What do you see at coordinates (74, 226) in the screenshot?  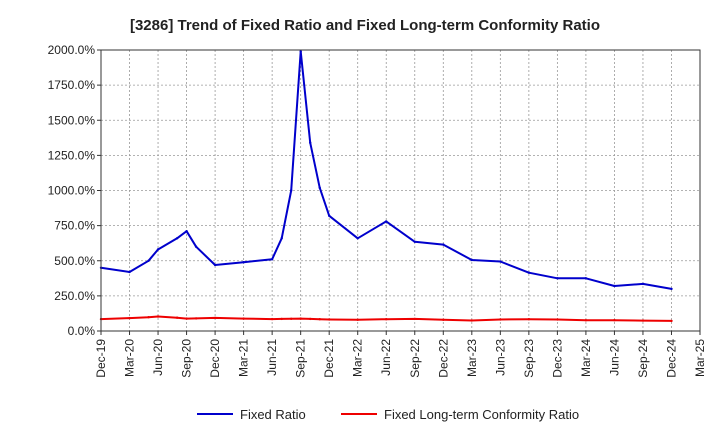 I see `y-tick-label: 750.0%` at bounding box center [74, 226].